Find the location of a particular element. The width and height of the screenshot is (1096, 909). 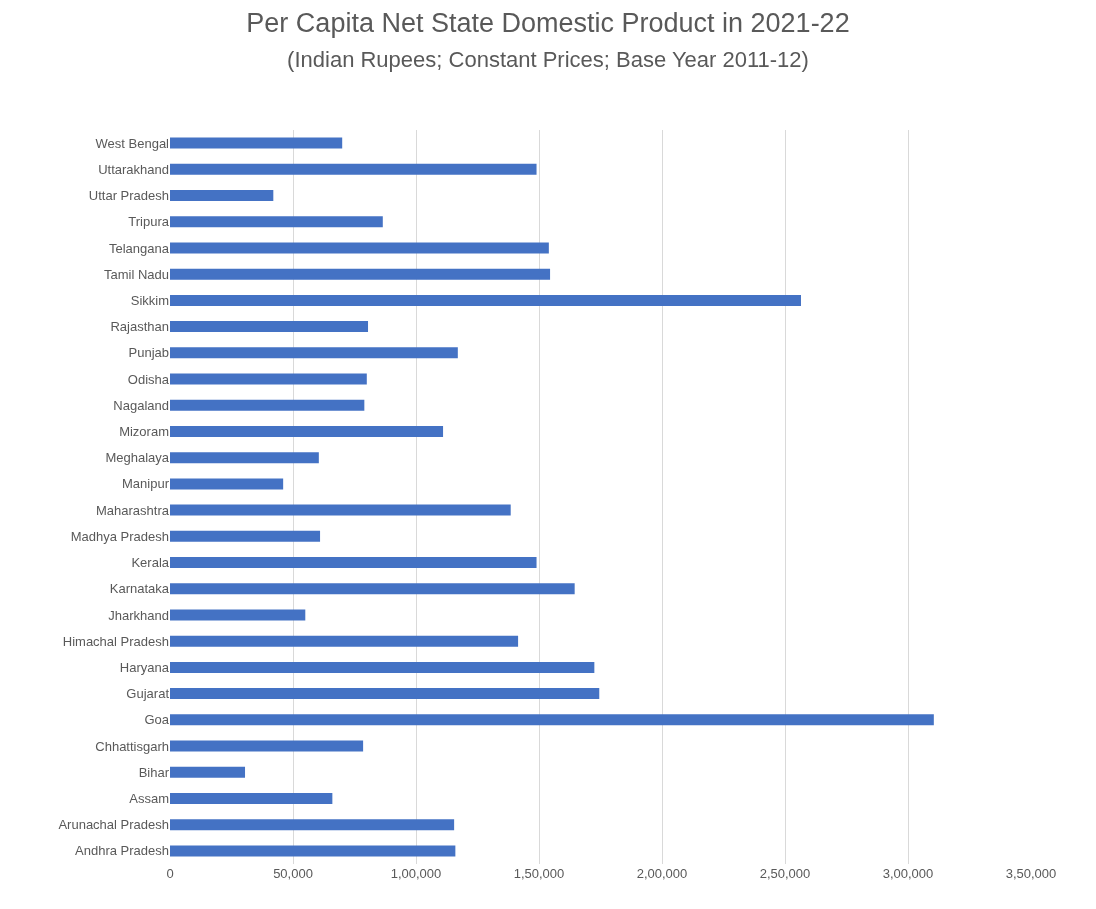

y-tick-label: Chhattisgarh is located at coordinates (132, 746).